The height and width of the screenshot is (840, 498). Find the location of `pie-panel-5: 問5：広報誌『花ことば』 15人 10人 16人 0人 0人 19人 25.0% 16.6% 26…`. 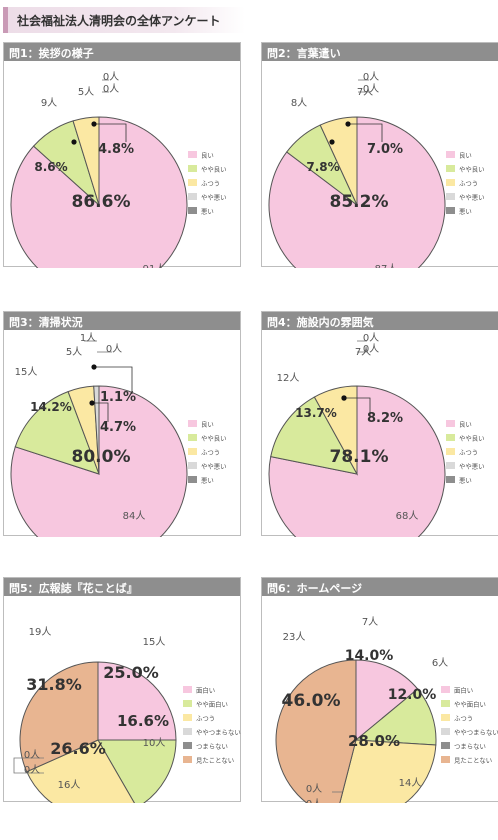

pie-panel-5: 問5：広報誌『花ことば』 15人 10人 16人 0人 0人 19人 25.0% 16.6% 26… is located at coordinates (122, 690).